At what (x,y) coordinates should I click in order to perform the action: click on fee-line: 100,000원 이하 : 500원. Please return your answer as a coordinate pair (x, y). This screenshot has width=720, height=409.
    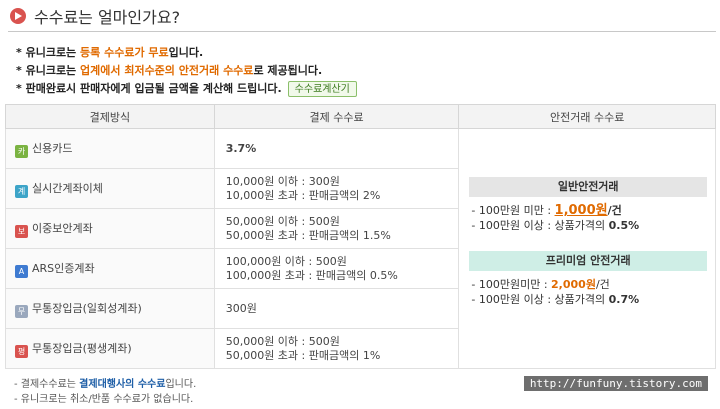
    Looking at the image, I should click on (286, 261).